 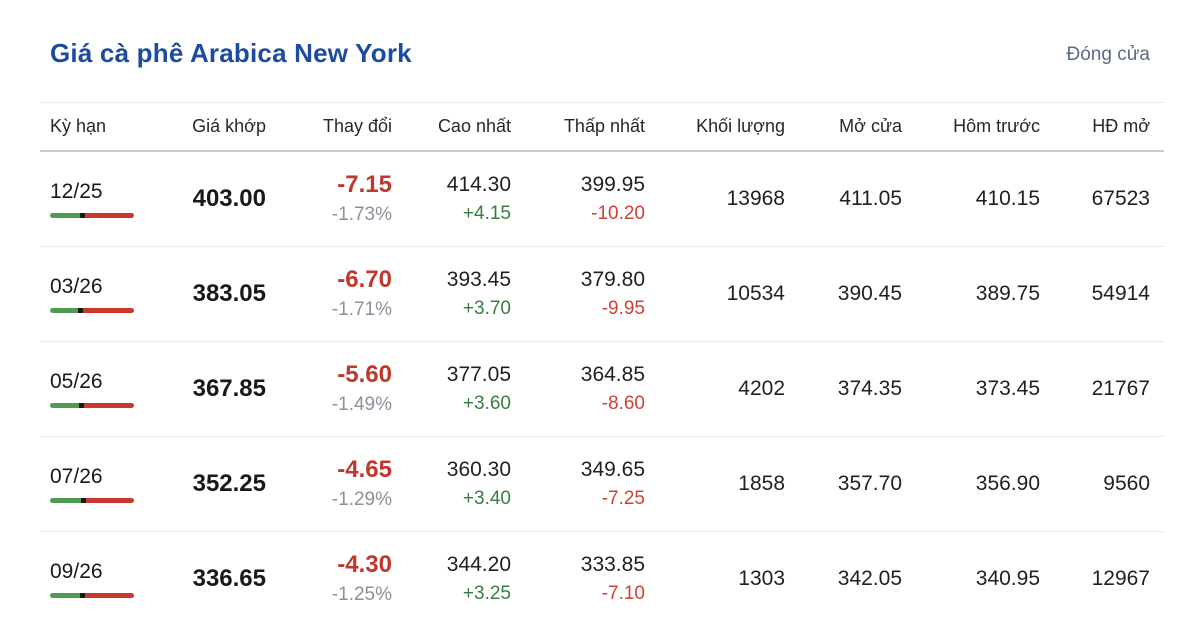 What do you see at coordinates (870, 198) in the screenshot?
I see `open-value: 411.05` at bounding box center [870, 198].